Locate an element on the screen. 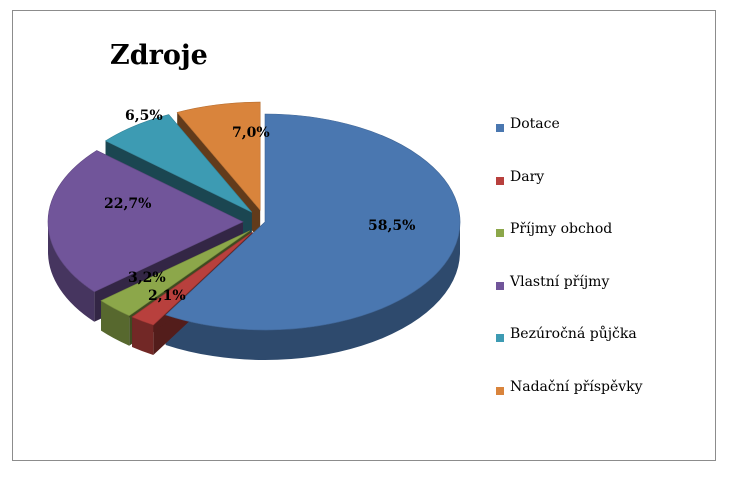 The height and width of the screenshot is (477, 730). legend-item: Příjmy obchod is located at coordinates (596, 247).